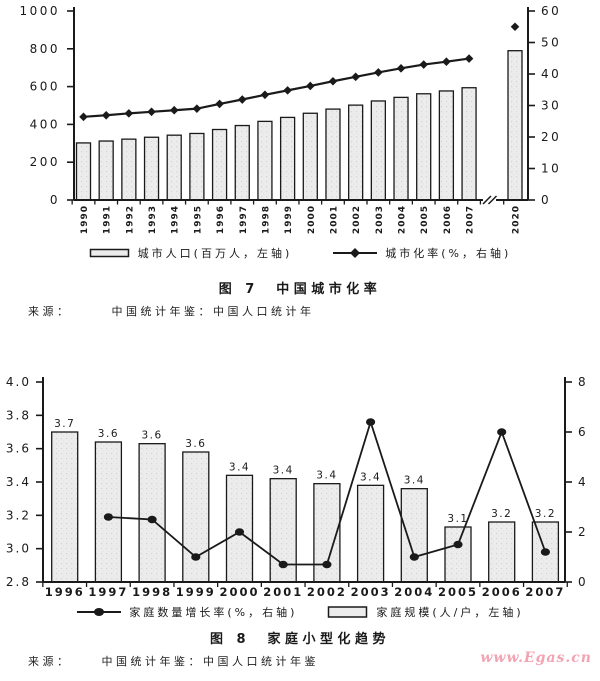 This screenshot has height=681, width=600. Describe the element at coordinates (171, 311) in the screenshot. I see `figure7-source: 来源： 中国统计年鉴：中国人口统计年` at that location.